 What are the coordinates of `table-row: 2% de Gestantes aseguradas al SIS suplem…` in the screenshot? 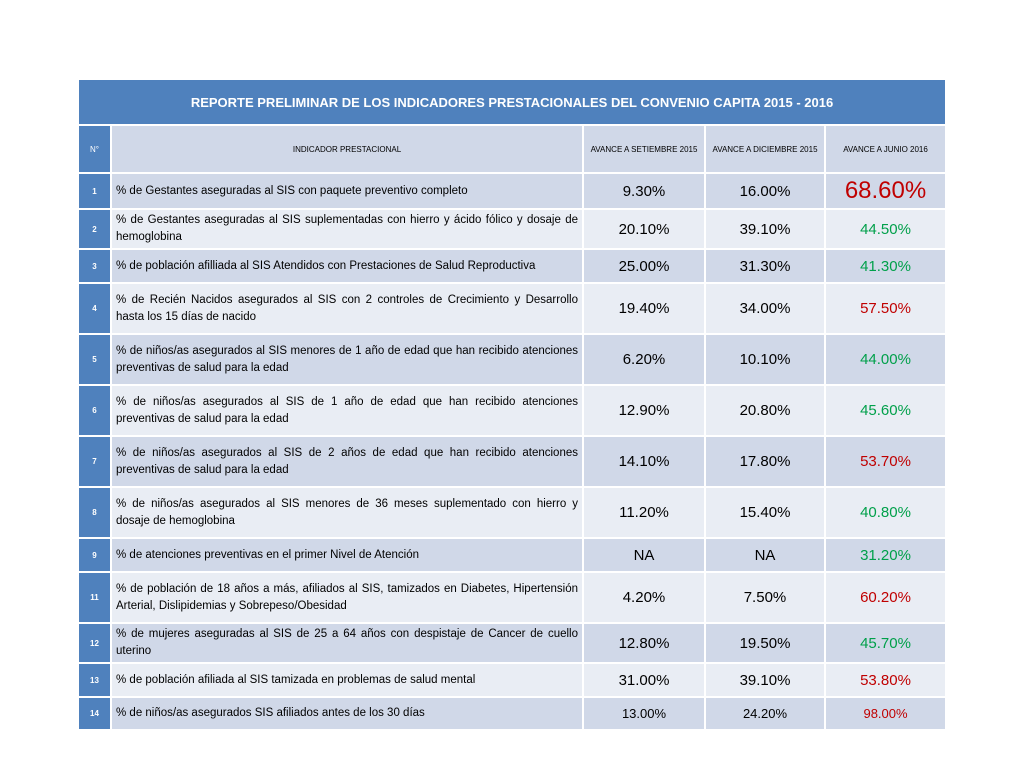 It's located at (512, 229).